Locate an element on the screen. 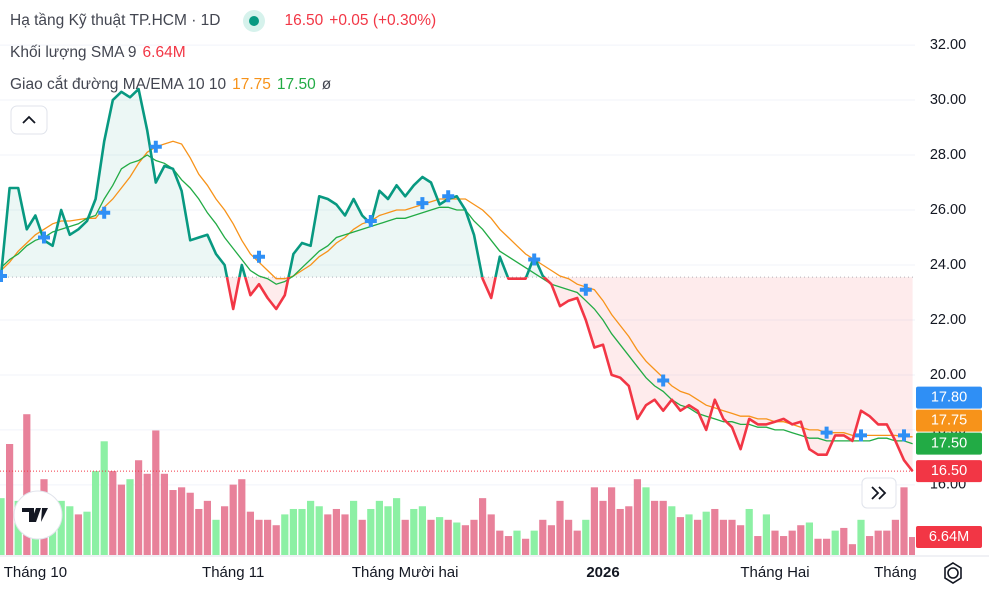  x-tick-label: 2026 is located at coordinates (602, 572).